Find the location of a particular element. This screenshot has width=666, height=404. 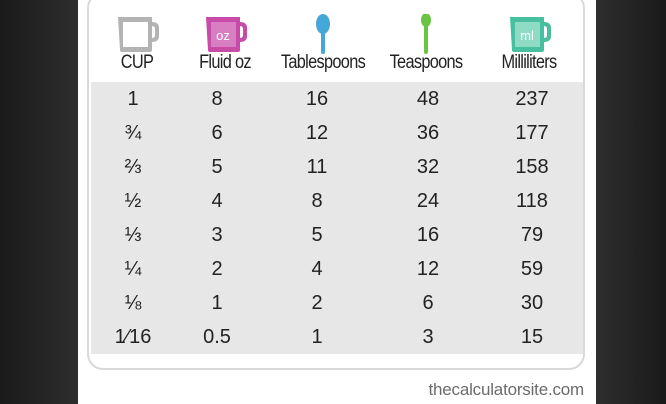

table-cell: ⅓ is located at coordinates (133, 235).